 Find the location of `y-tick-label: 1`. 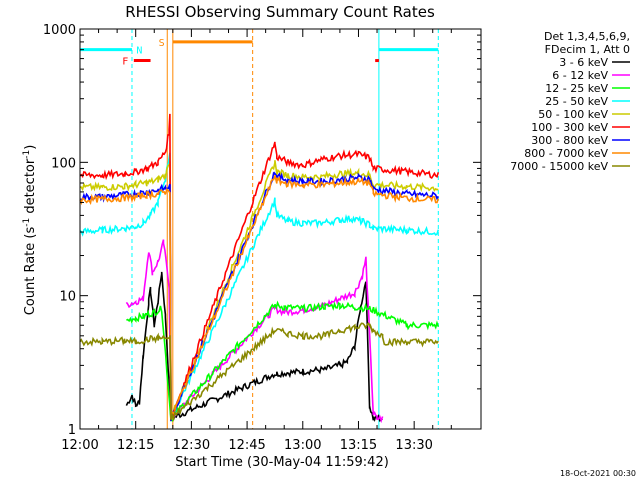

y-tick-label: 1 is located at coordinates (72, 430).